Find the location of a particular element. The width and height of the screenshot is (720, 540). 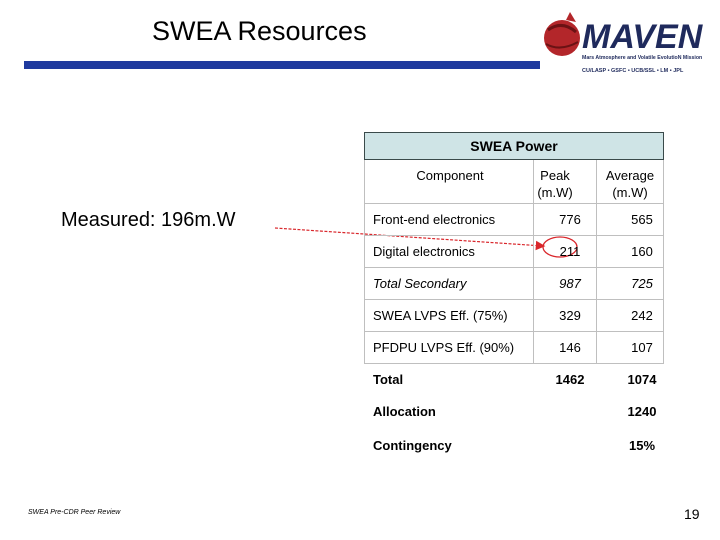

logo-partners: CU/LASP • GSFC • UCB/SSL • LM • JPL is located at coordinates (633, 71).